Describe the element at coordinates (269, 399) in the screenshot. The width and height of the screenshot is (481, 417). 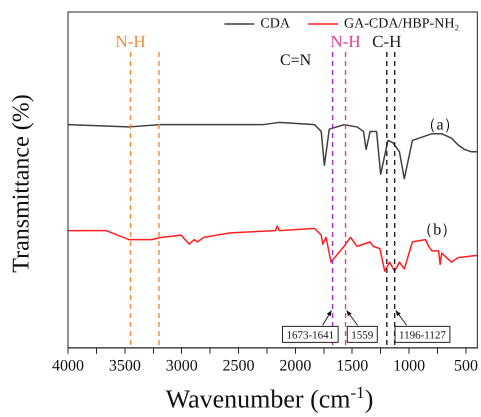
I see `x-axis-title: Wavenumber (cm$^{-1}$)` at that location.